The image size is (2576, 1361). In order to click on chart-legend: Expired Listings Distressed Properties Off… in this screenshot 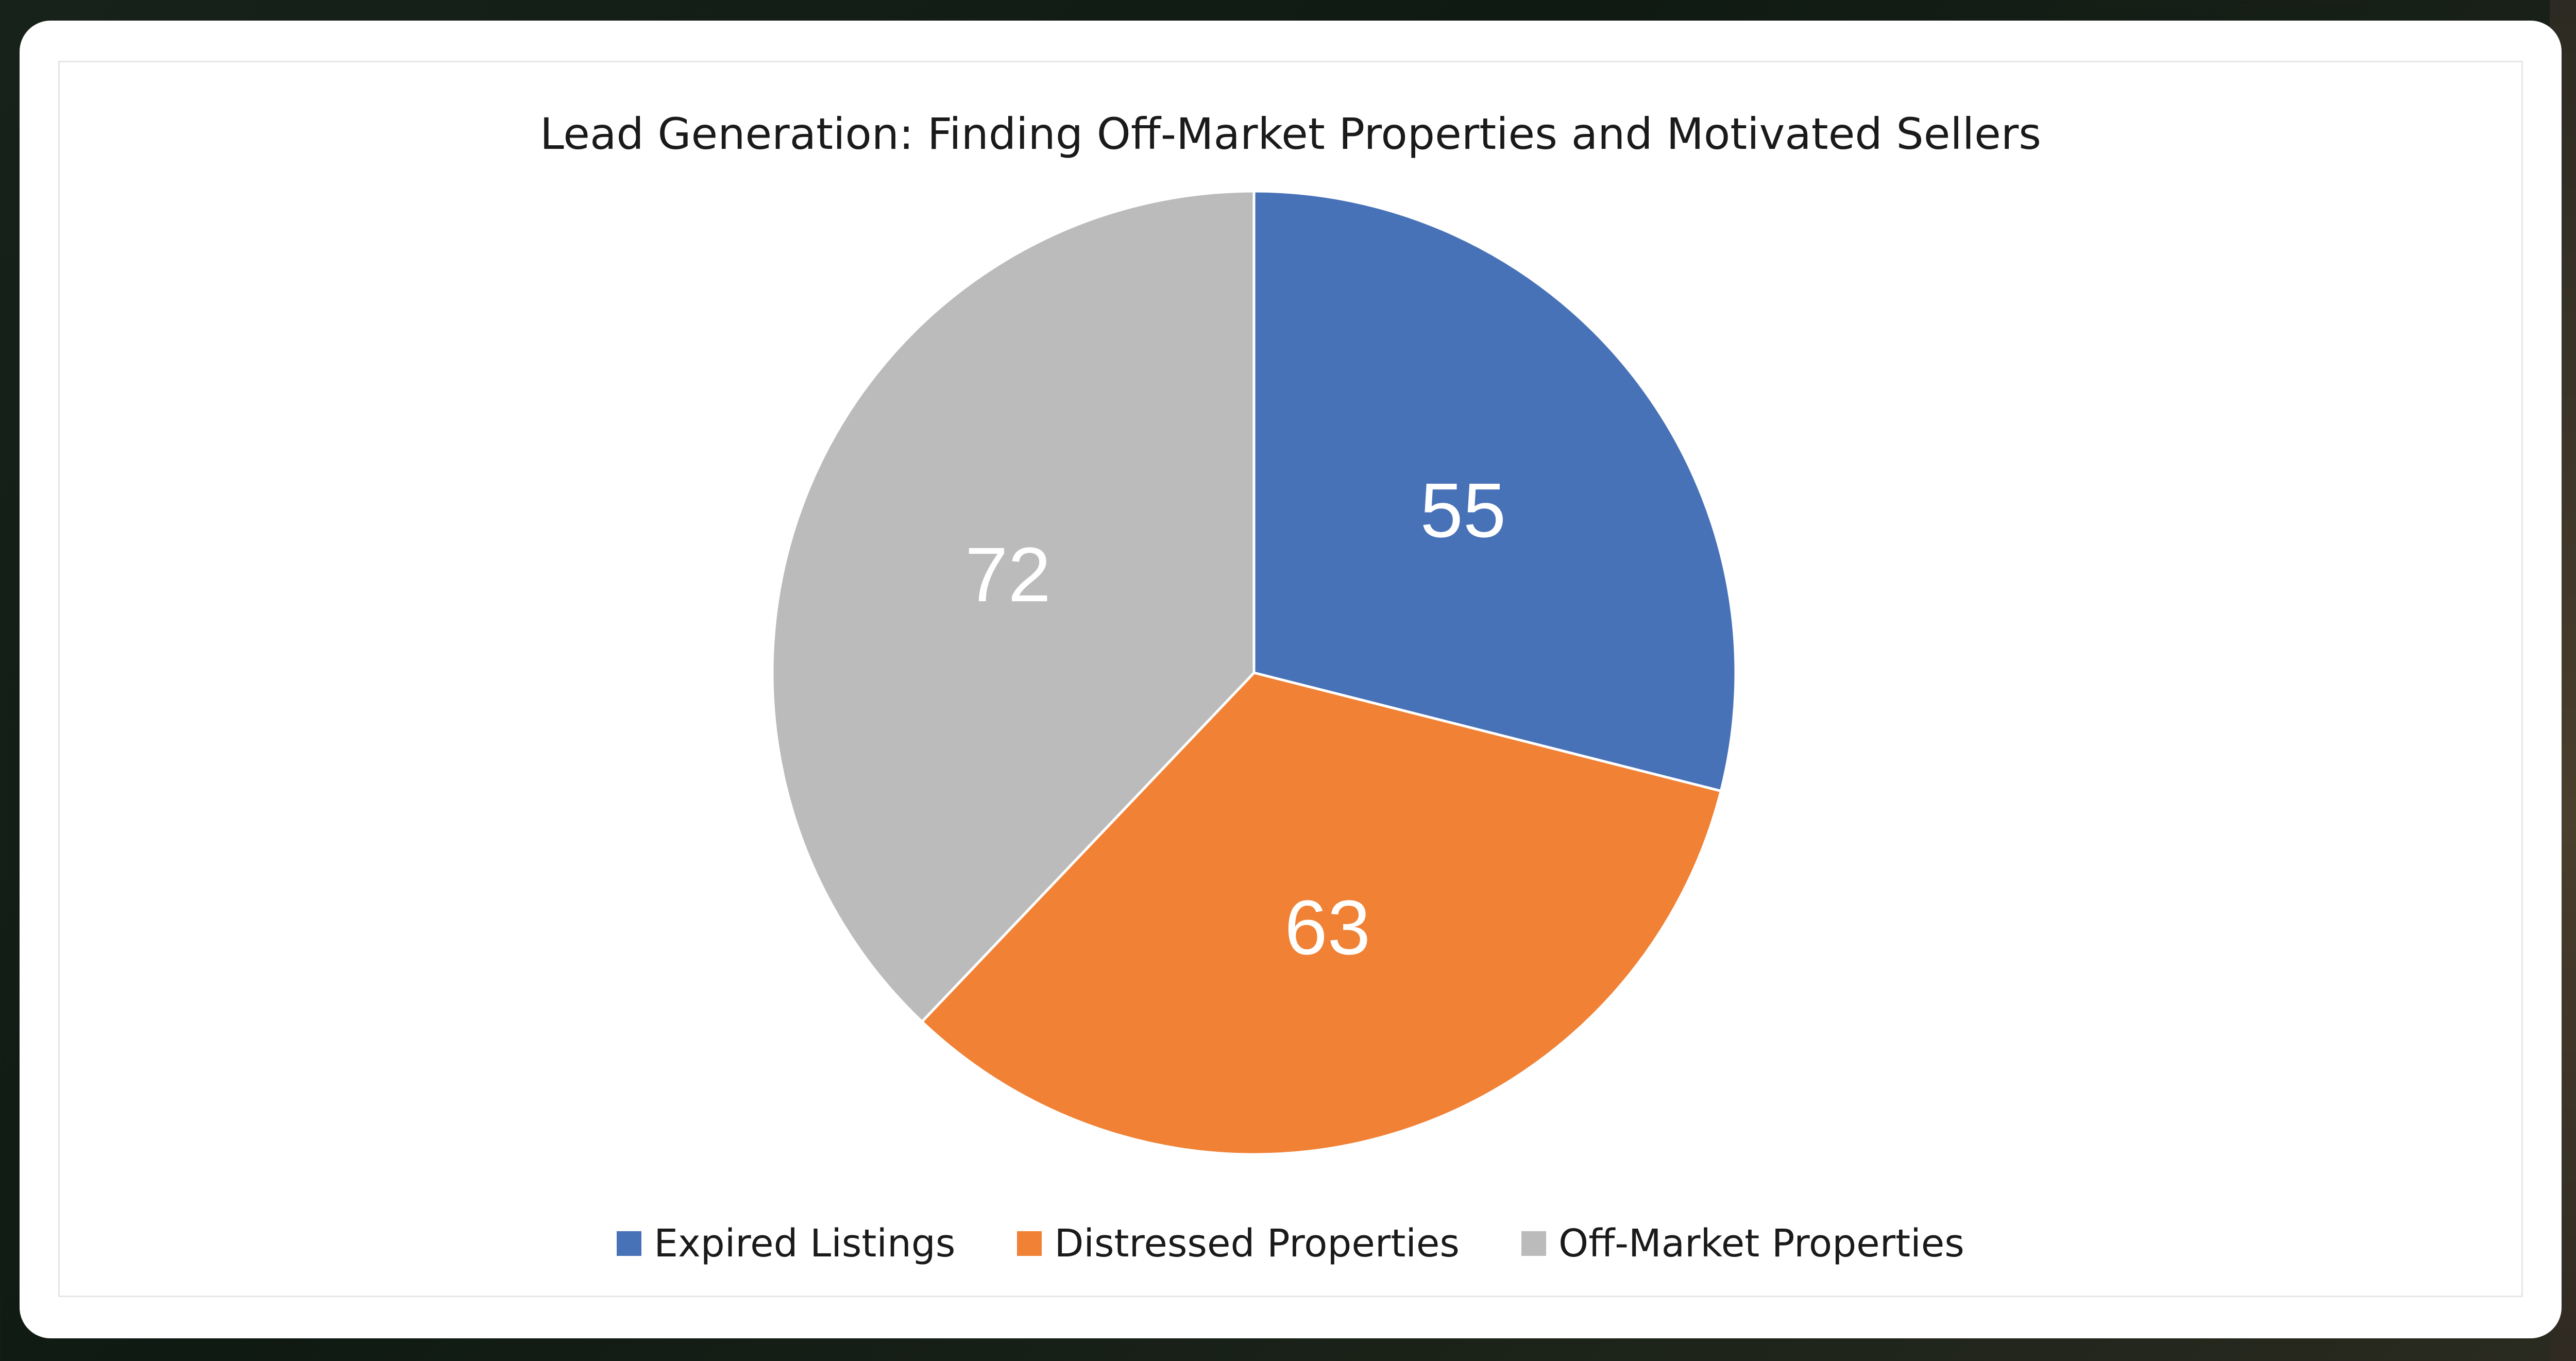, I will do `click(1290, 1243)`.